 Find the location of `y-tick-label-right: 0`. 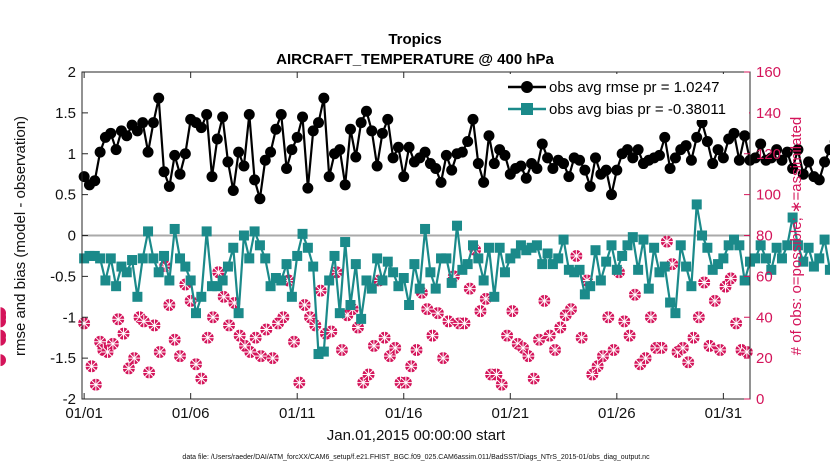

y-tick-label-right: 0 is located at coordinates (760, 399).